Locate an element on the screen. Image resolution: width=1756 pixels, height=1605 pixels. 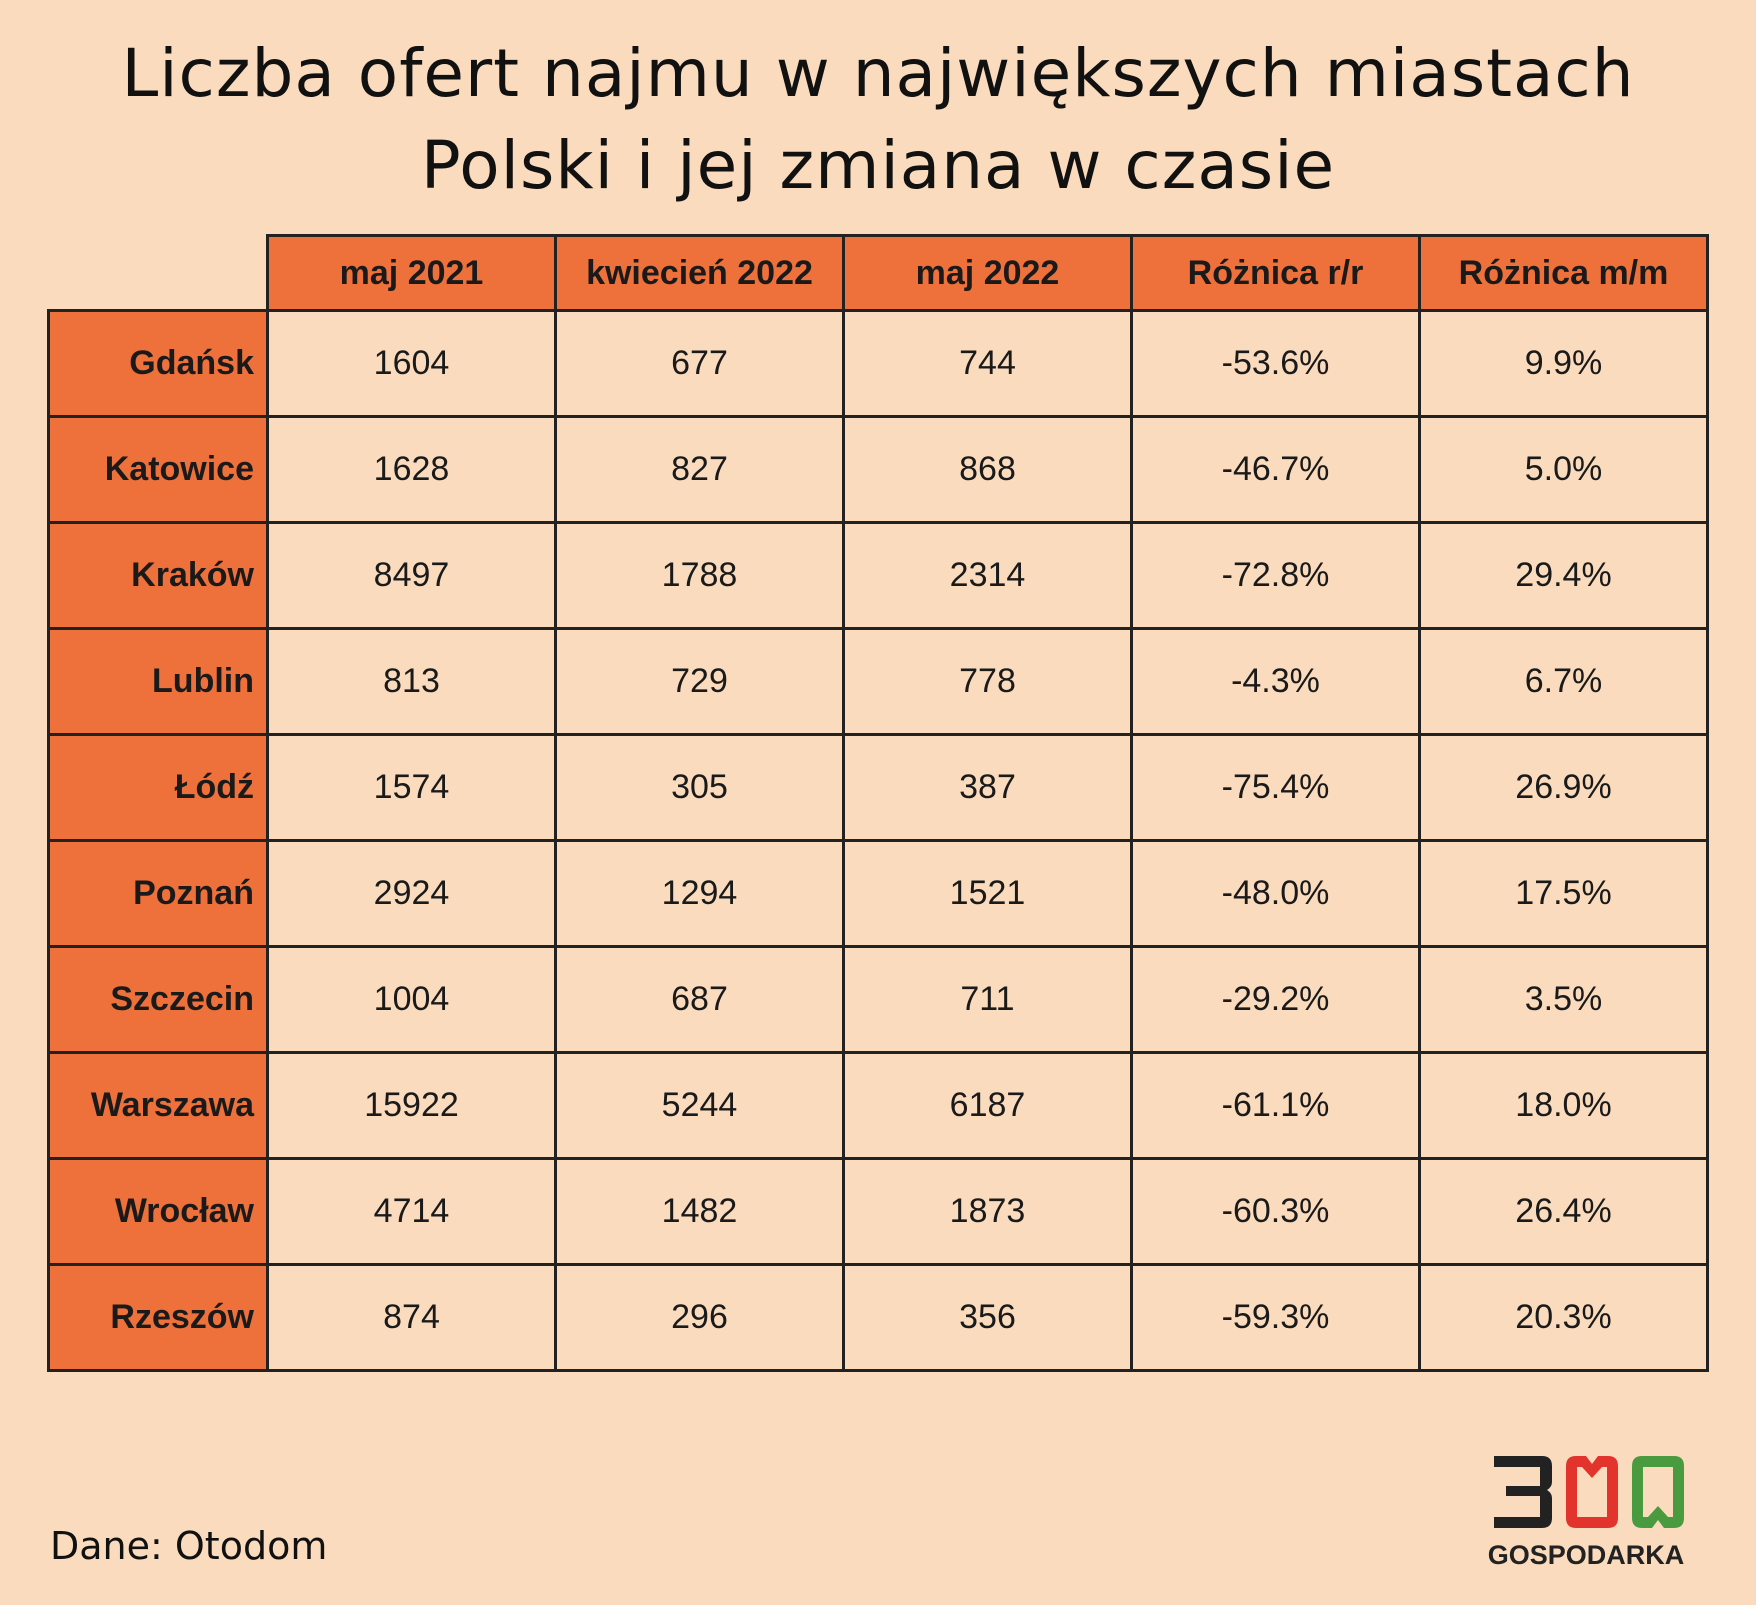
row-header-city: Rzeszów is located at coordinates (158, 1317).